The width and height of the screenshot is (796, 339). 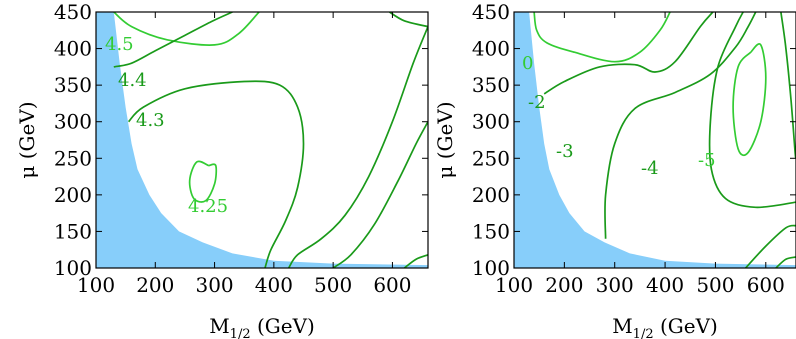 What do you see at coordinates (132, 80) in the screenshot?
I see `contour-label: 4.4` at bounding box center [132, 80].